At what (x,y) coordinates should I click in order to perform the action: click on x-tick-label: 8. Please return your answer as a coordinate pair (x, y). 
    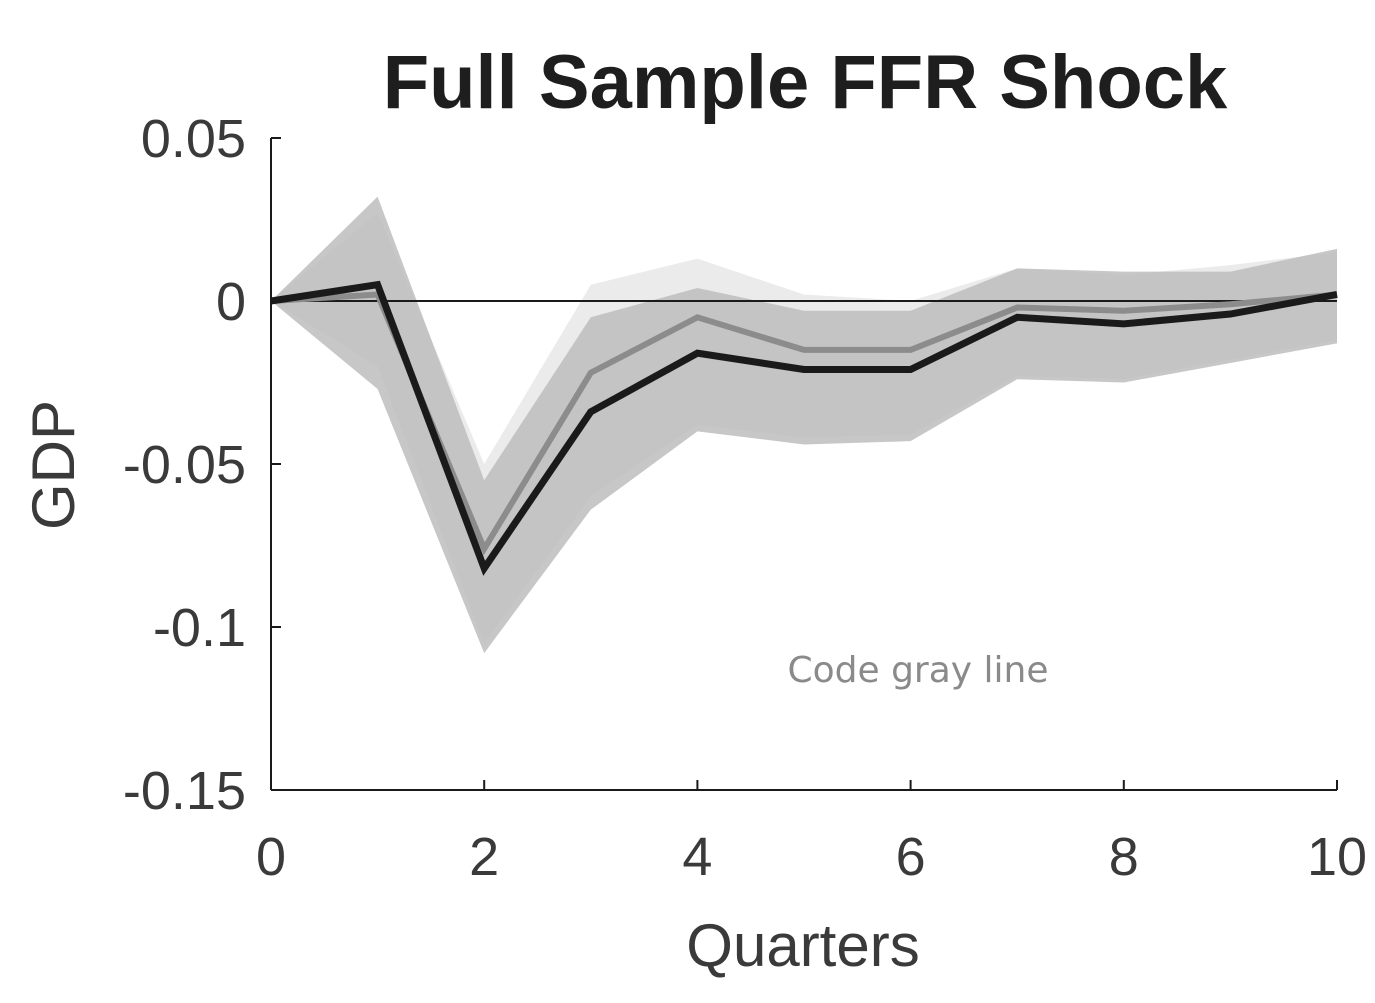
    Looking at the image, I should click on (1124, 857).